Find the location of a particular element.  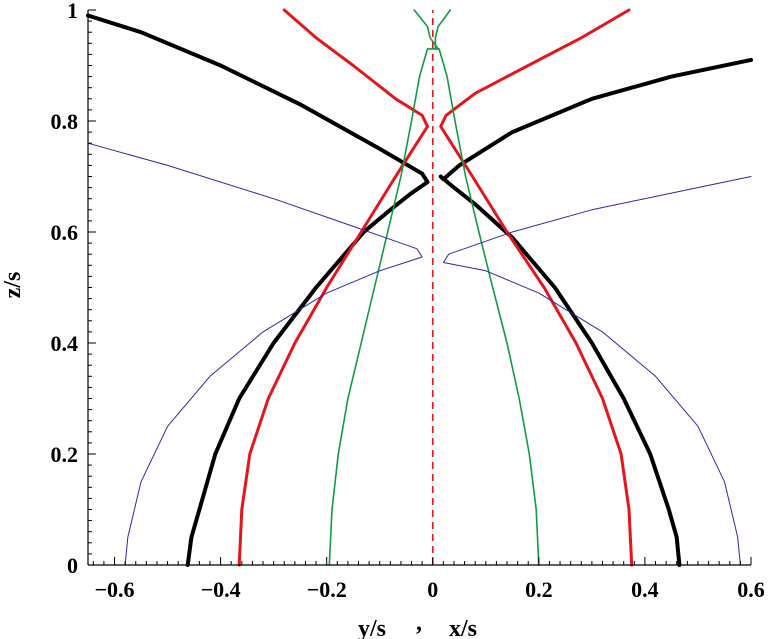

x-tick-label: 0.6 is located at coordinates (751, 589).